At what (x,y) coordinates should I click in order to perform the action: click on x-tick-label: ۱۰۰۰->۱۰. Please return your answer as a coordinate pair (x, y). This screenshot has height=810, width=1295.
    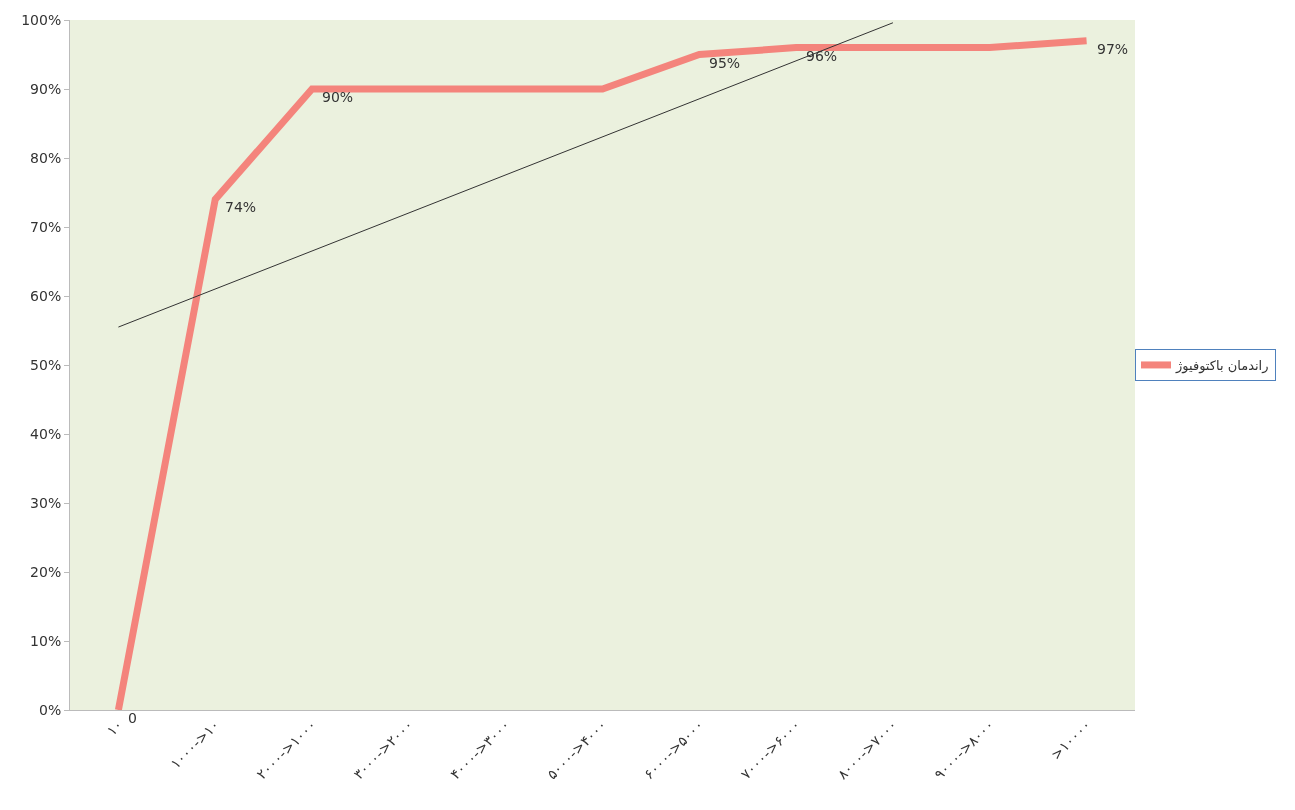
    Looking at the image, I should click on (195, 744).